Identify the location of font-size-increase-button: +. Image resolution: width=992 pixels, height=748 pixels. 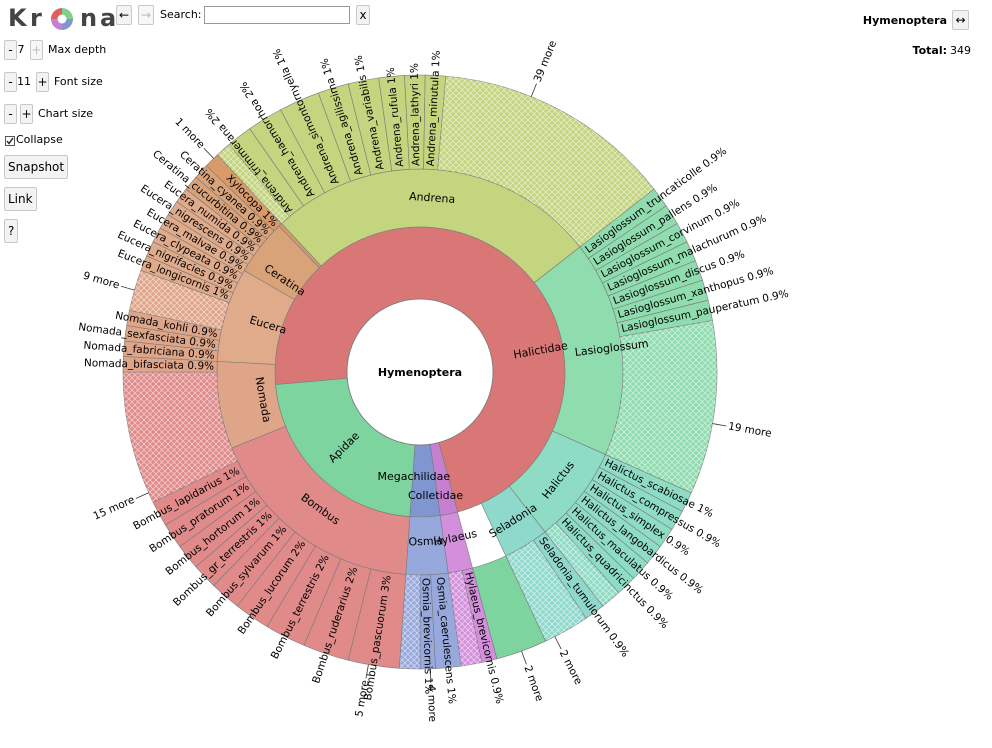
(42, 82).